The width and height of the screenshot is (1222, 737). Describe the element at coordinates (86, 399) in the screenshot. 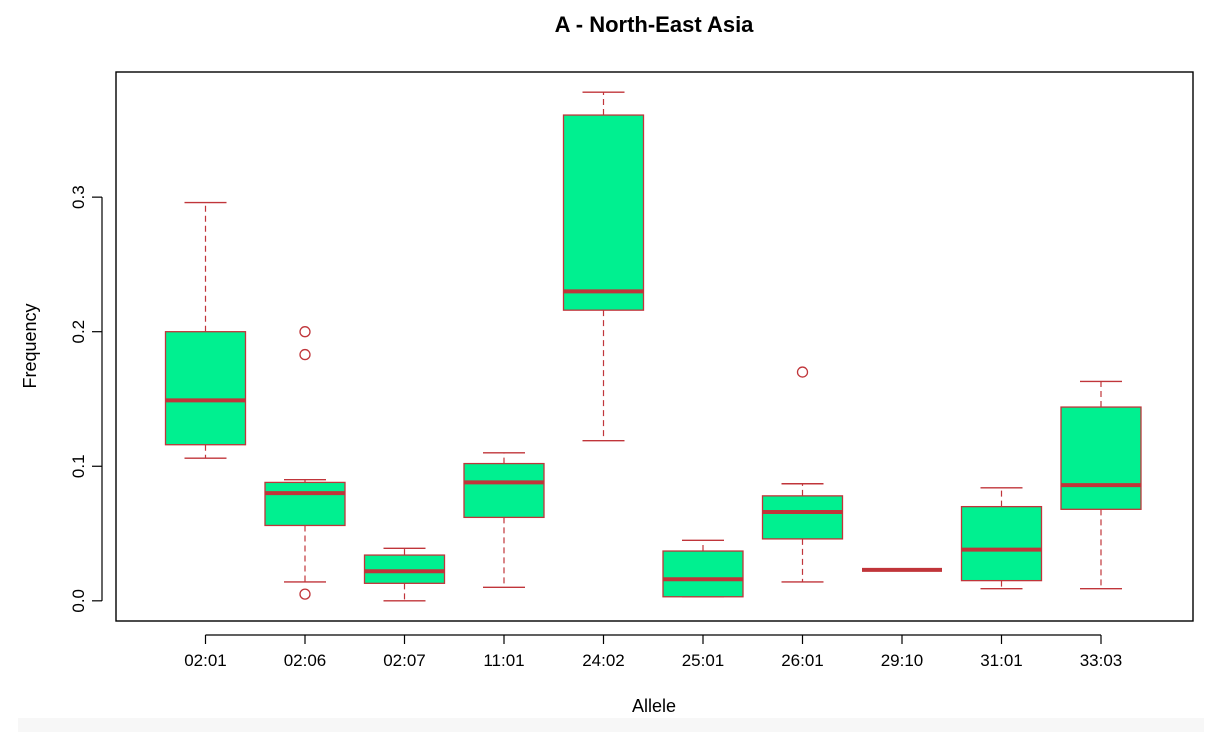

I see `y-axis: 0.0 0.1 0.2 0.3` at that location.